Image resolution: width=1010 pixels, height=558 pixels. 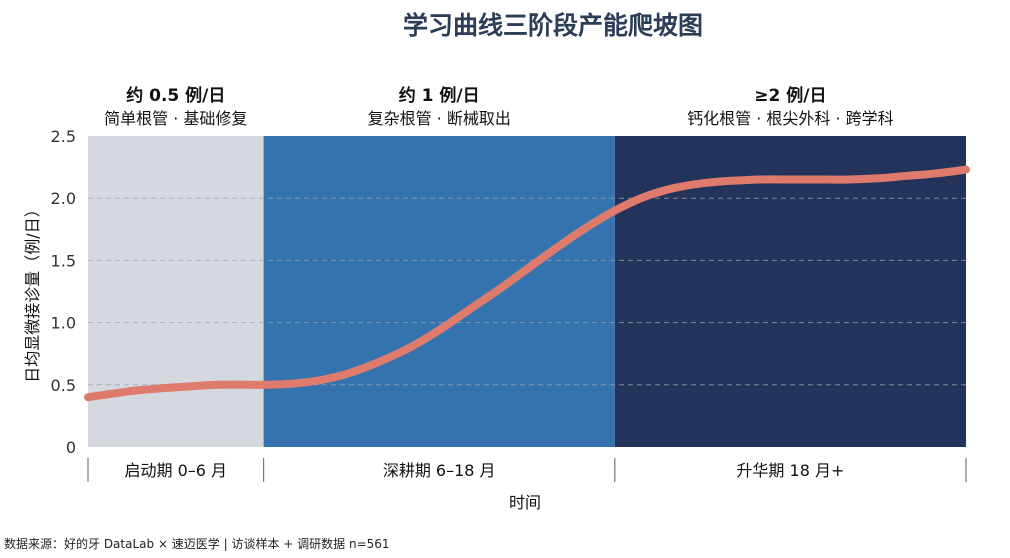 I want to click on phase-rate-label: 约 0.5 例/日, so click(x=175, y=95).